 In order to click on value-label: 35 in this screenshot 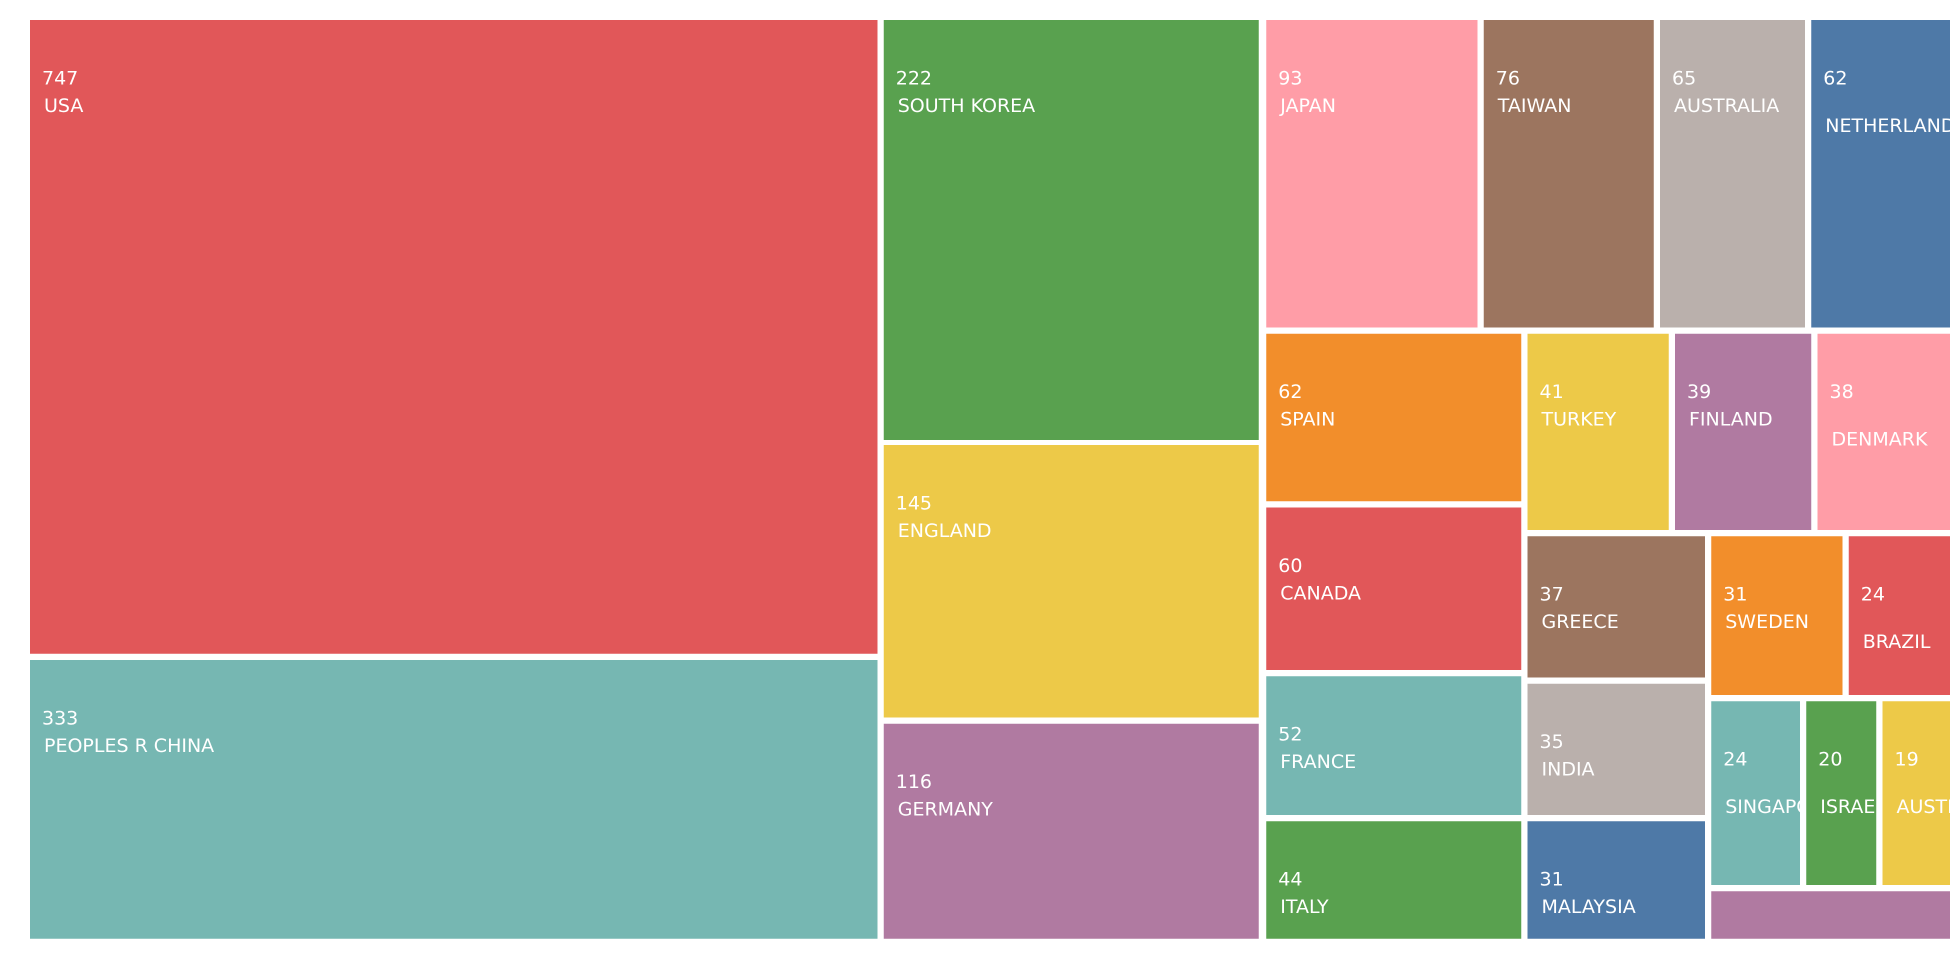, I will do `click(1552, 742)`.